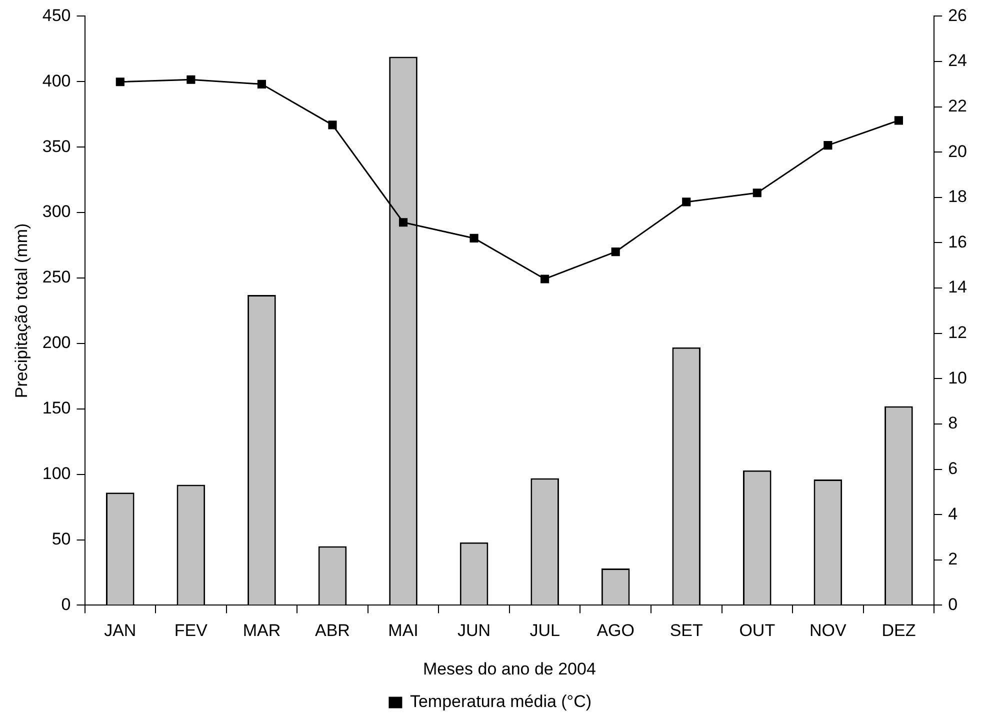  I want to click on y-tick-label: 100, so click(56, 473).